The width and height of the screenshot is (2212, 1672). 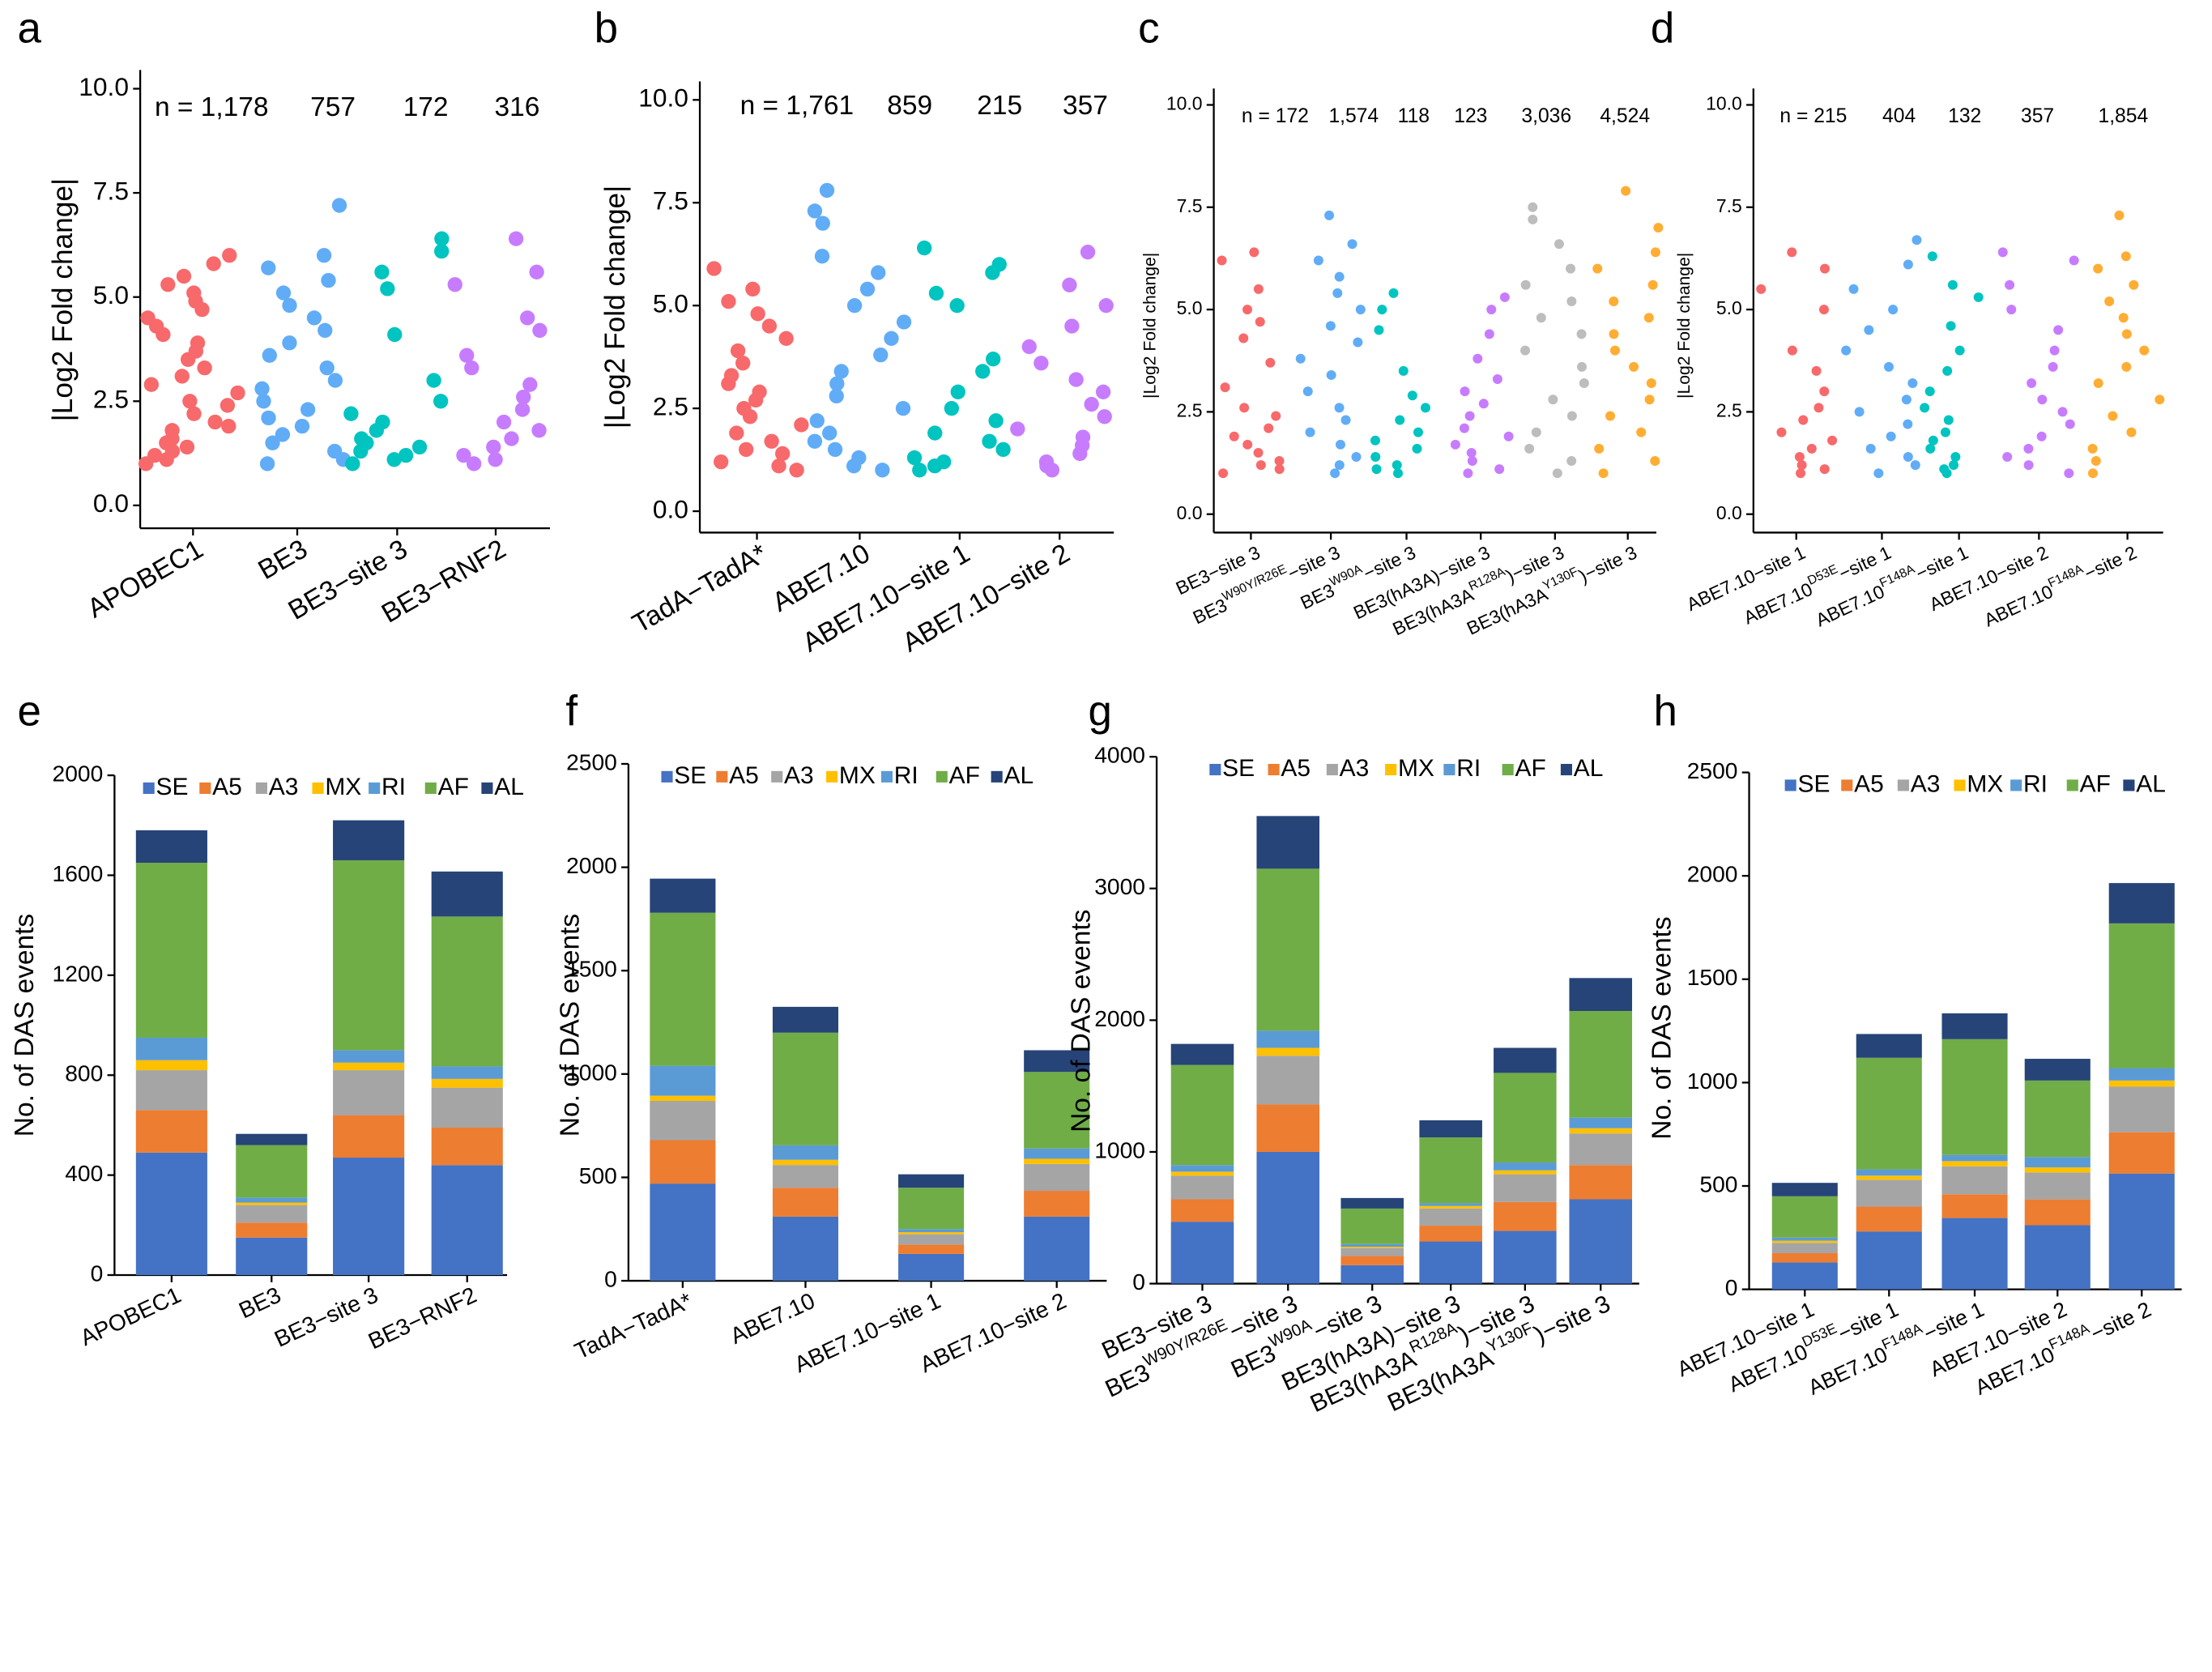 I want to click on legend-label: A3, so click(x=284, y=787).